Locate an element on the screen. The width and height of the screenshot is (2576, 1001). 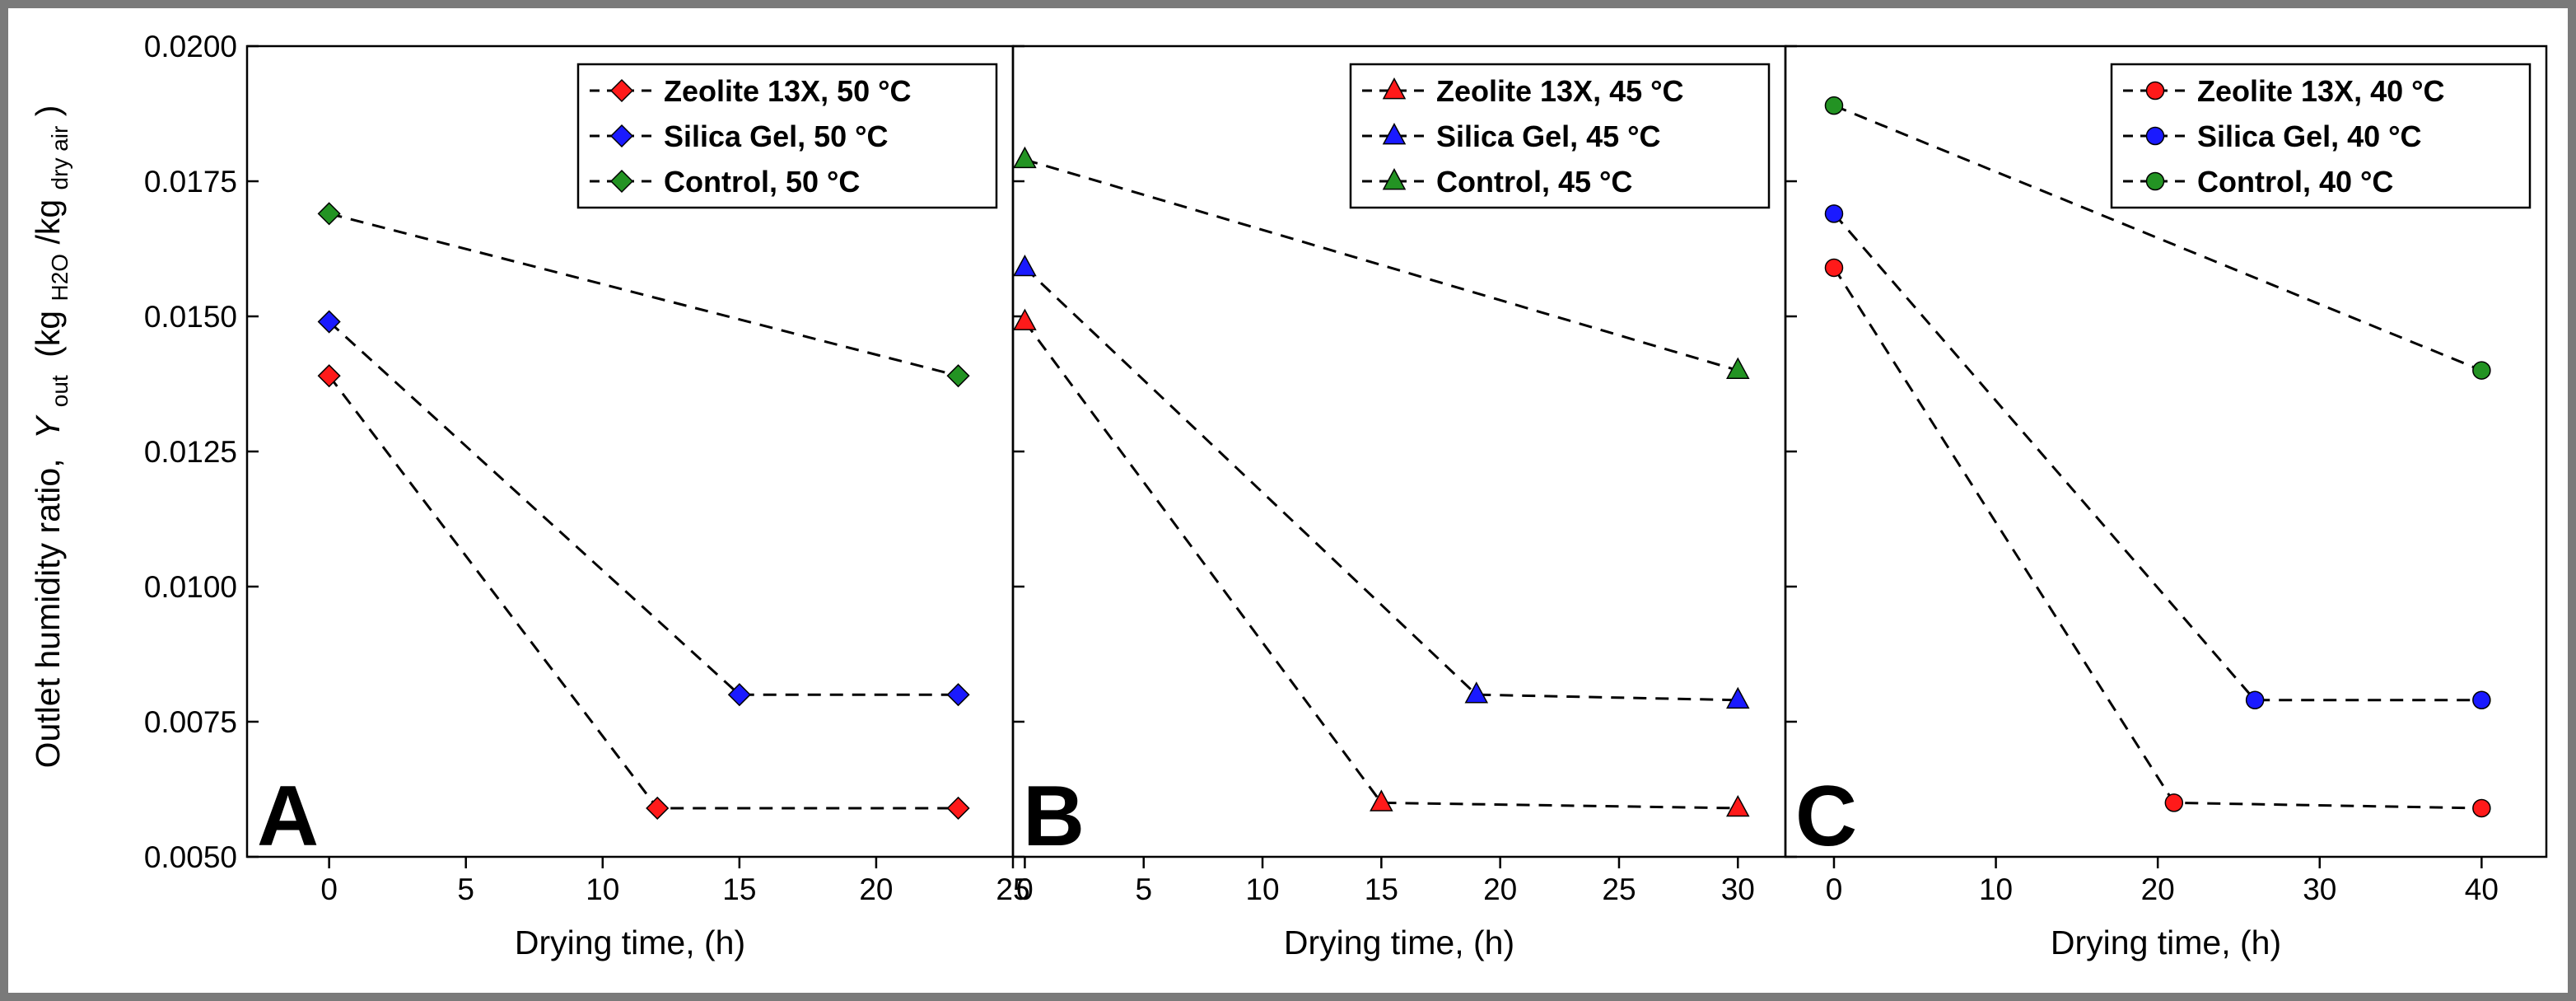
legend-label: Silica Gel, 45 °C is located at coordinates (1548, 136).